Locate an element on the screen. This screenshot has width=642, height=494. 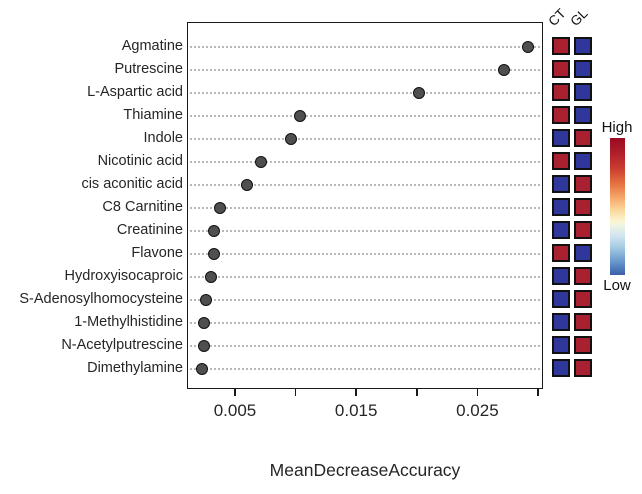
x-axis-title: MeanDecreaseAccuracy is located at coordinates (365, 470).